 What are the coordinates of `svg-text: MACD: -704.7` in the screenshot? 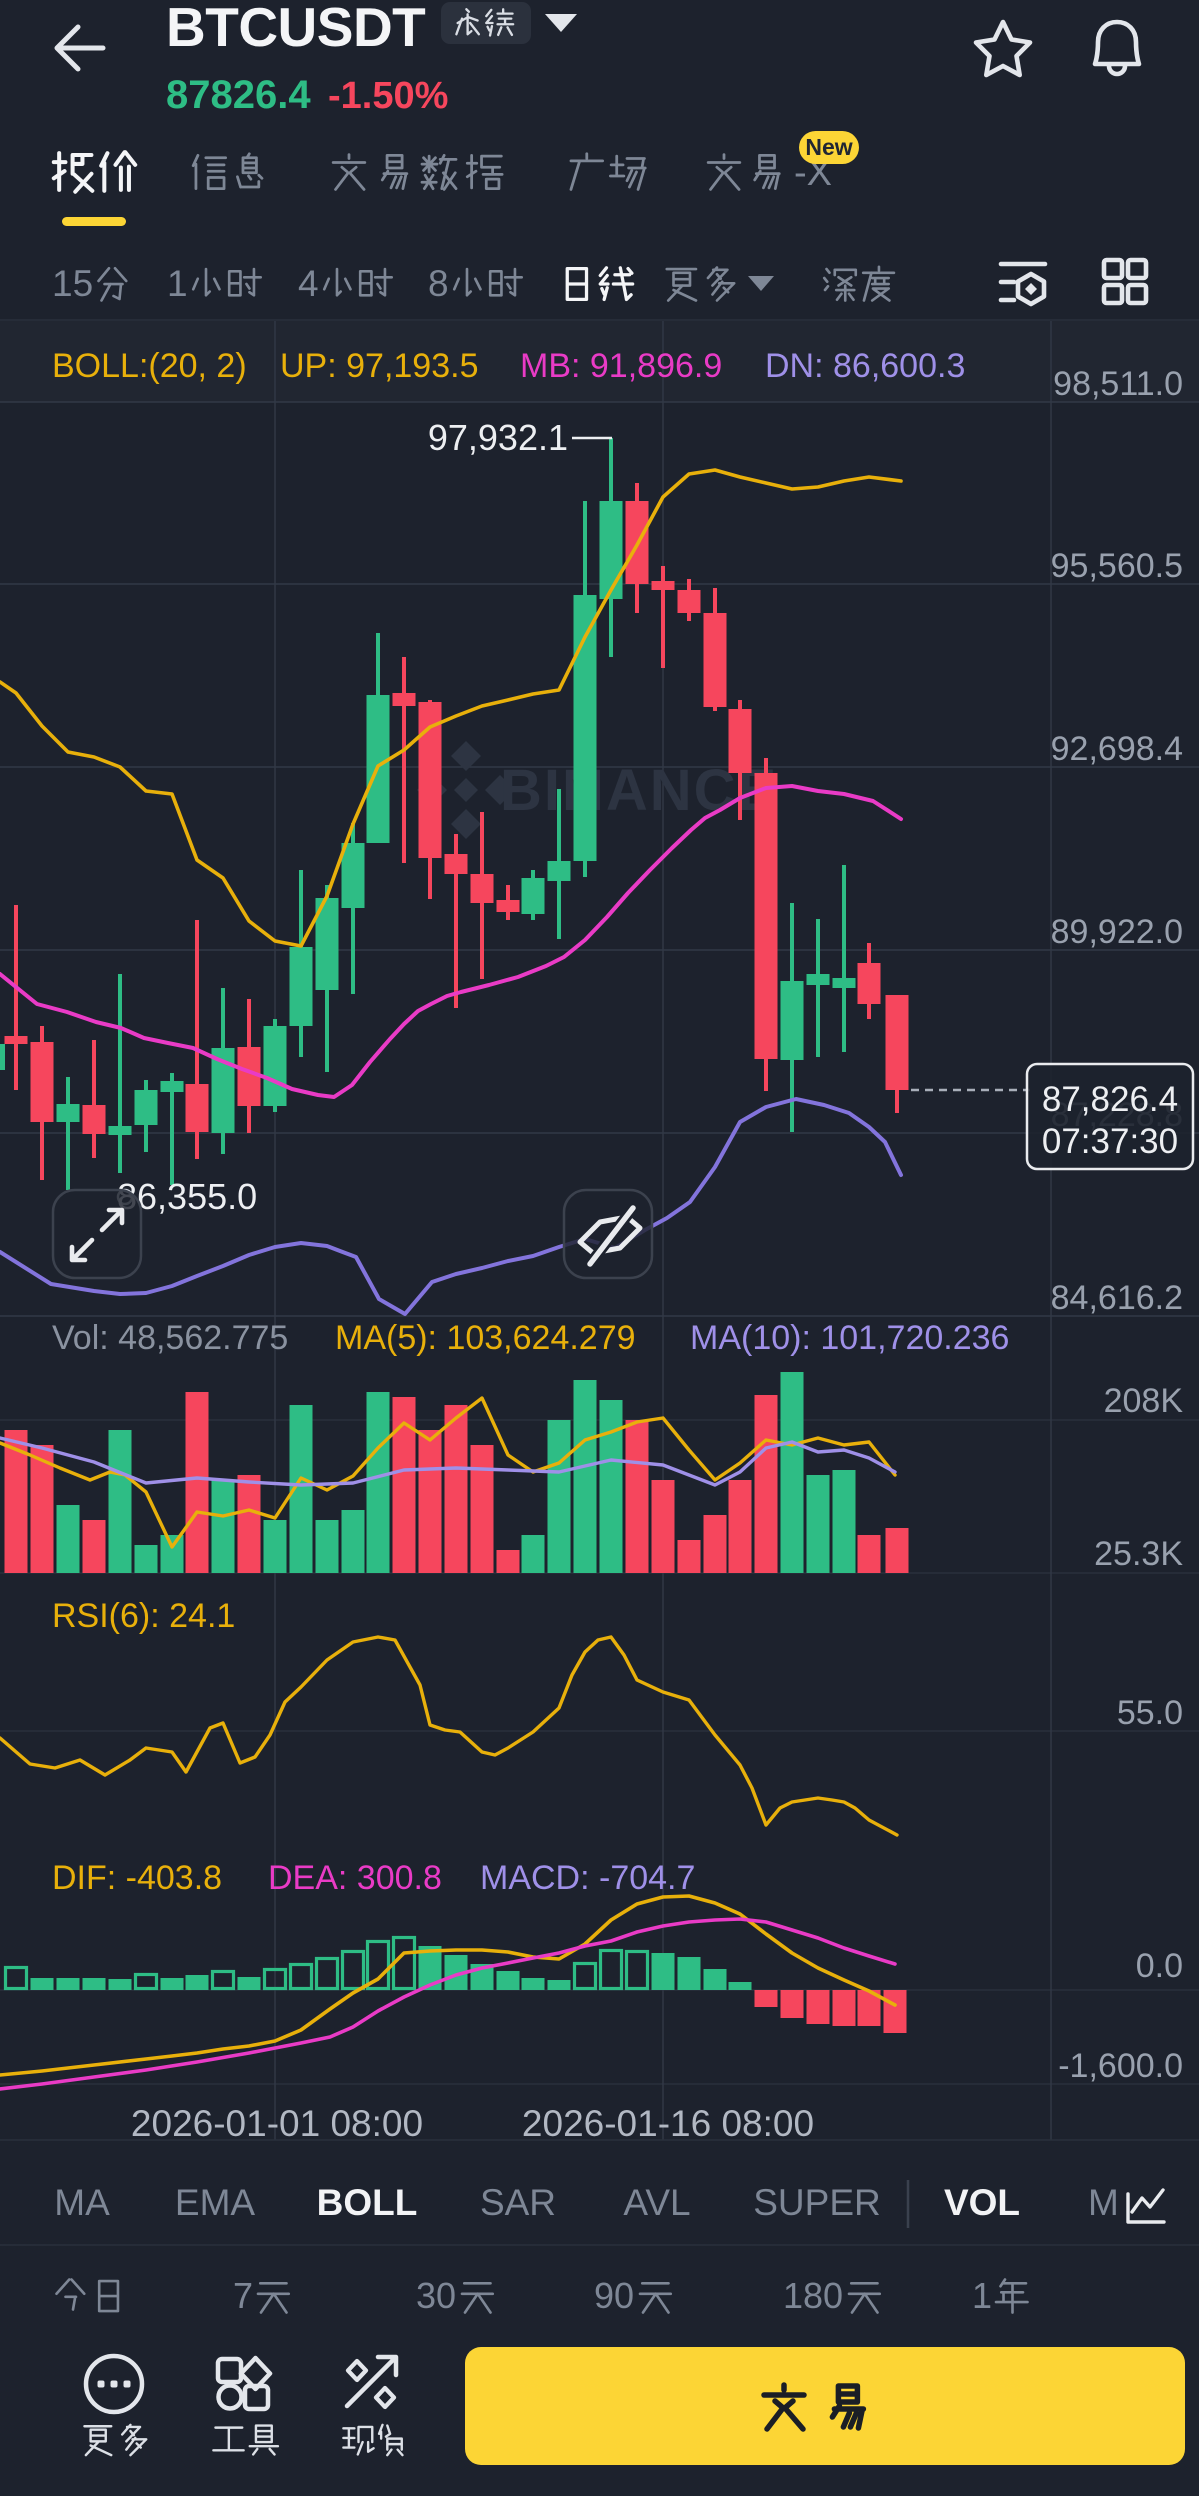 It's located at (587, 1878).